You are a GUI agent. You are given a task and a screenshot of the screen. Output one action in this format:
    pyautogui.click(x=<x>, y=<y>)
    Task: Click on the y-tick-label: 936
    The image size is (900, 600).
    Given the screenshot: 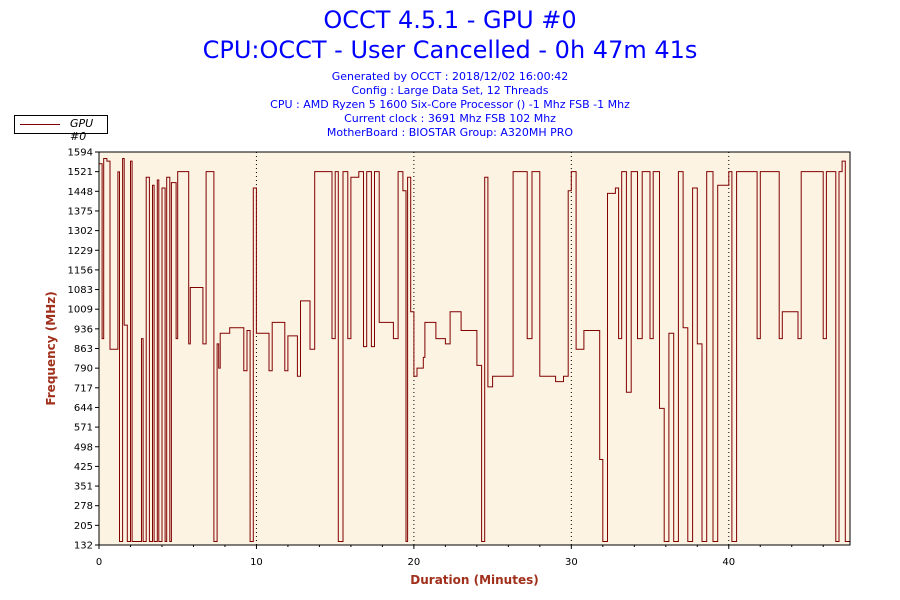 What is the action you would take?
    pyautogui.click(x=83, y=329)
    